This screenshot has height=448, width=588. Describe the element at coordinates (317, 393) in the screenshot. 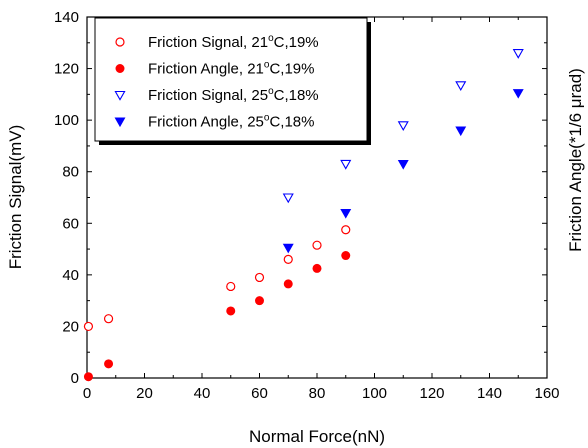

I see `x-tick-label: 80` at that location.